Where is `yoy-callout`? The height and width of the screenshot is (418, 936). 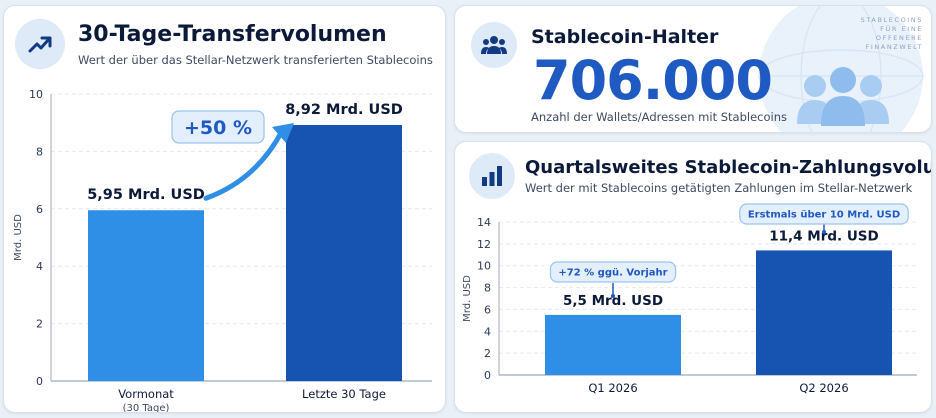 yoy-callout is located at coordinates (613, 272).